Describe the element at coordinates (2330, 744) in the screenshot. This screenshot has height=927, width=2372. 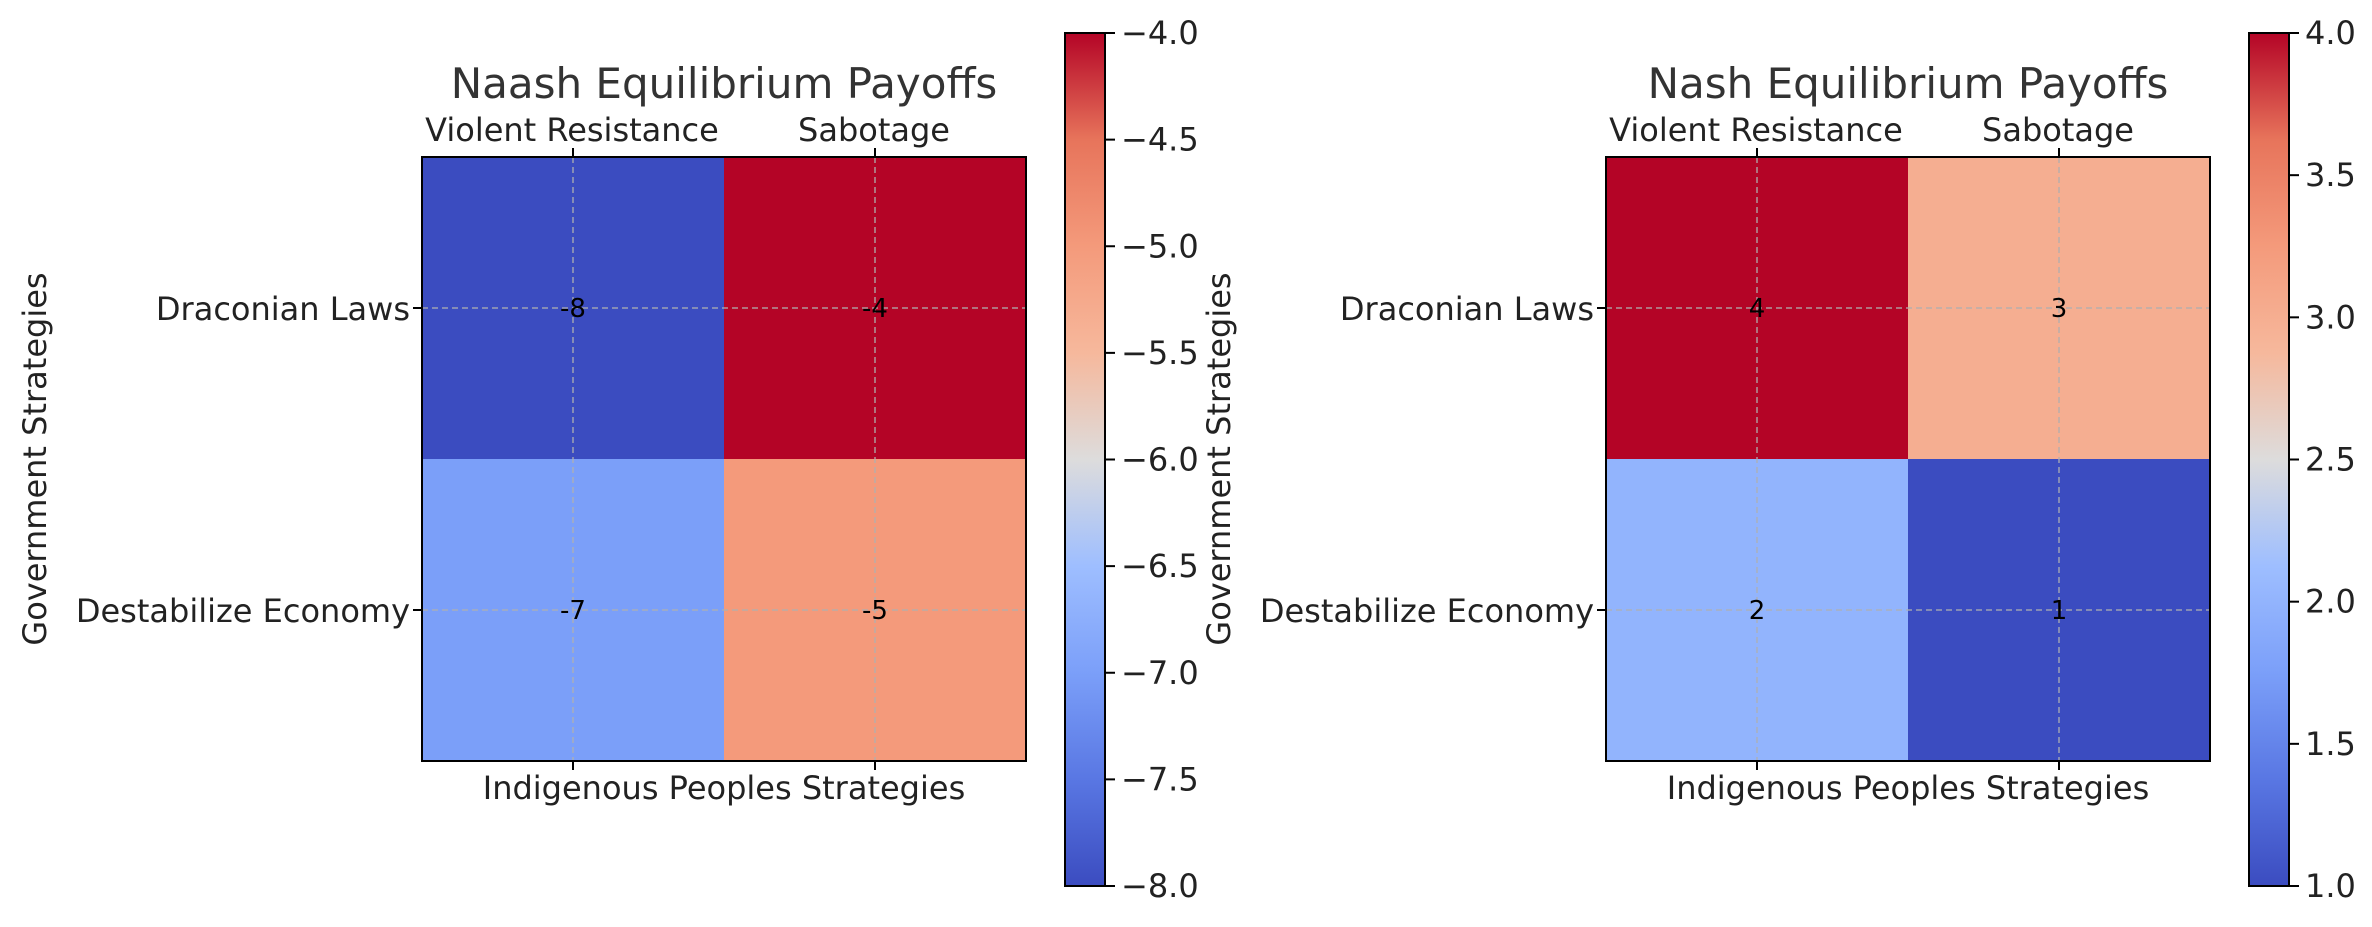
I see `colorbar-tick-label: 1.5` at that location.